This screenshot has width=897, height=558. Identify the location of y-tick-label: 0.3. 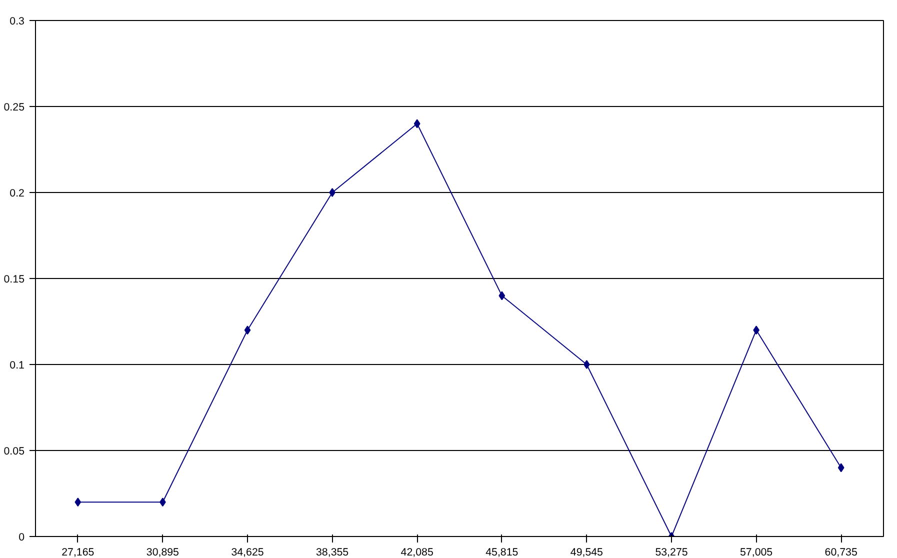
(17, 22).